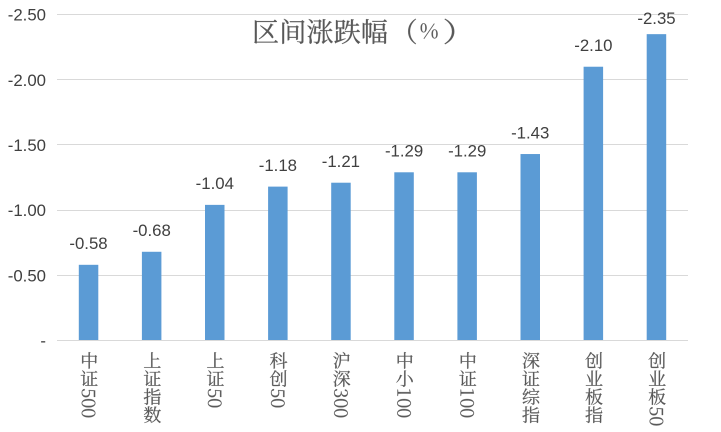 This screenshot has height=432, width=721. Describe the element at coordinates (152, 230) in the screenshot. I see `svg-text: -0.68` at that location.